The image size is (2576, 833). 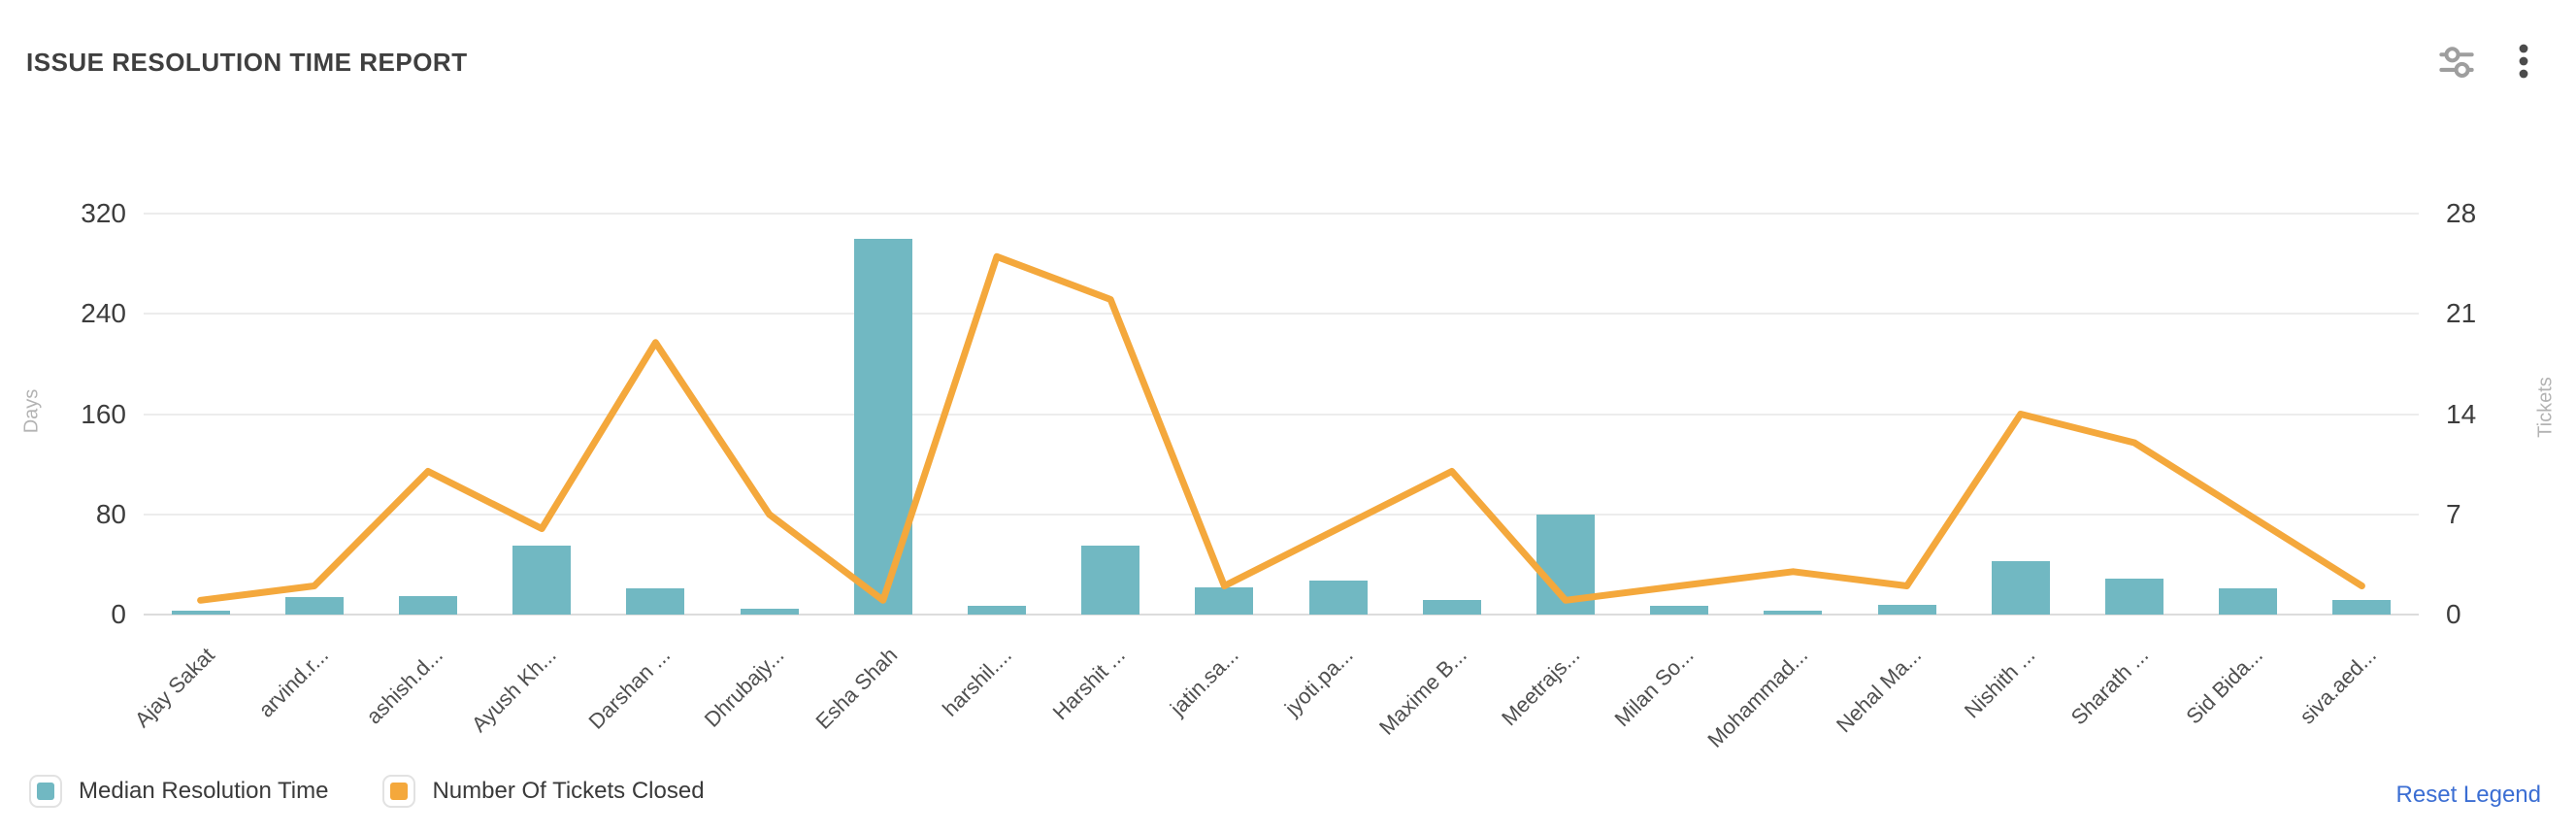 I want to click on legend-item-median-resolution-time: Median Resolution Time, so click(x=178, y=791).